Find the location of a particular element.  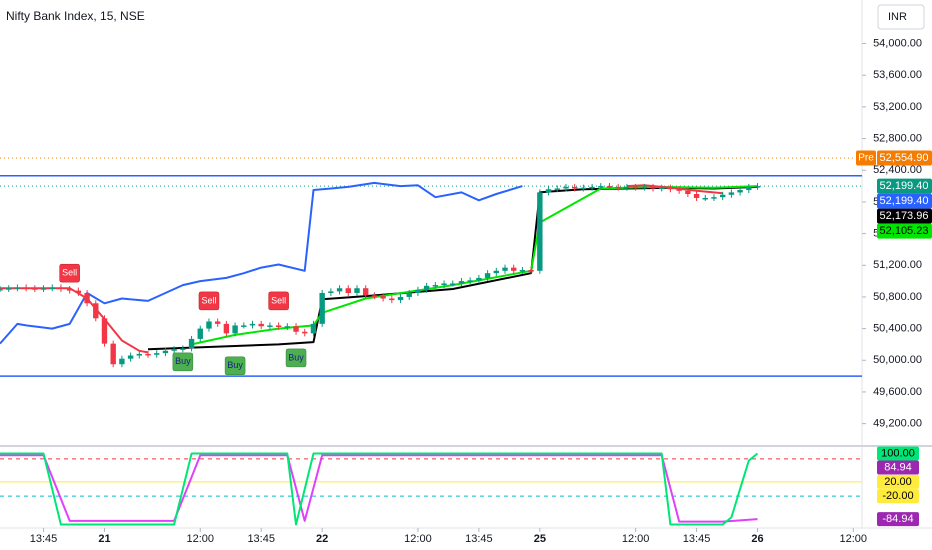

y-tick-label: 49,600.00 is located at coordinates (897, 392).